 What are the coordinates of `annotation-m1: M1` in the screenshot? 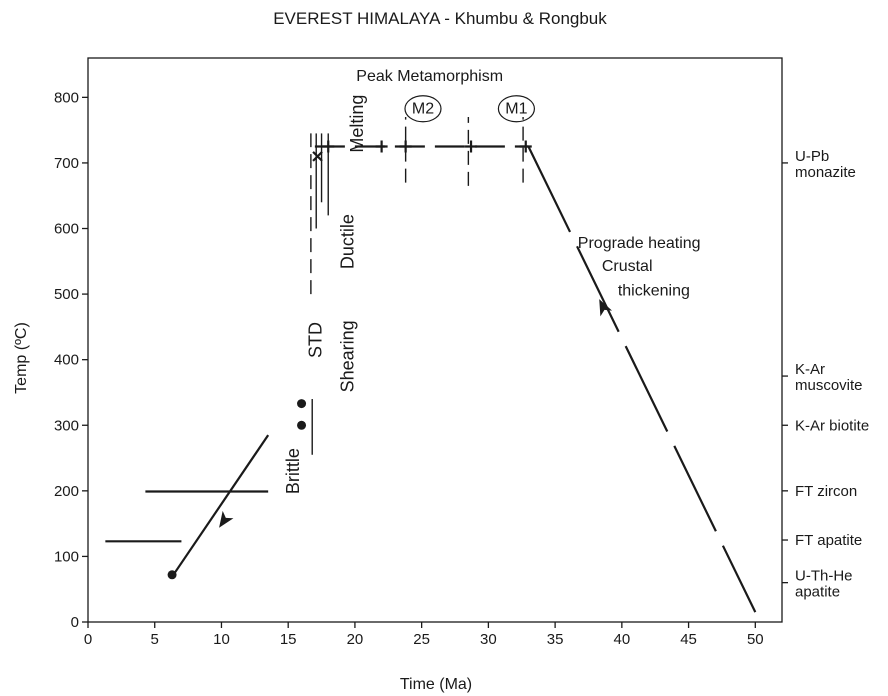 It's located at (516, 109).